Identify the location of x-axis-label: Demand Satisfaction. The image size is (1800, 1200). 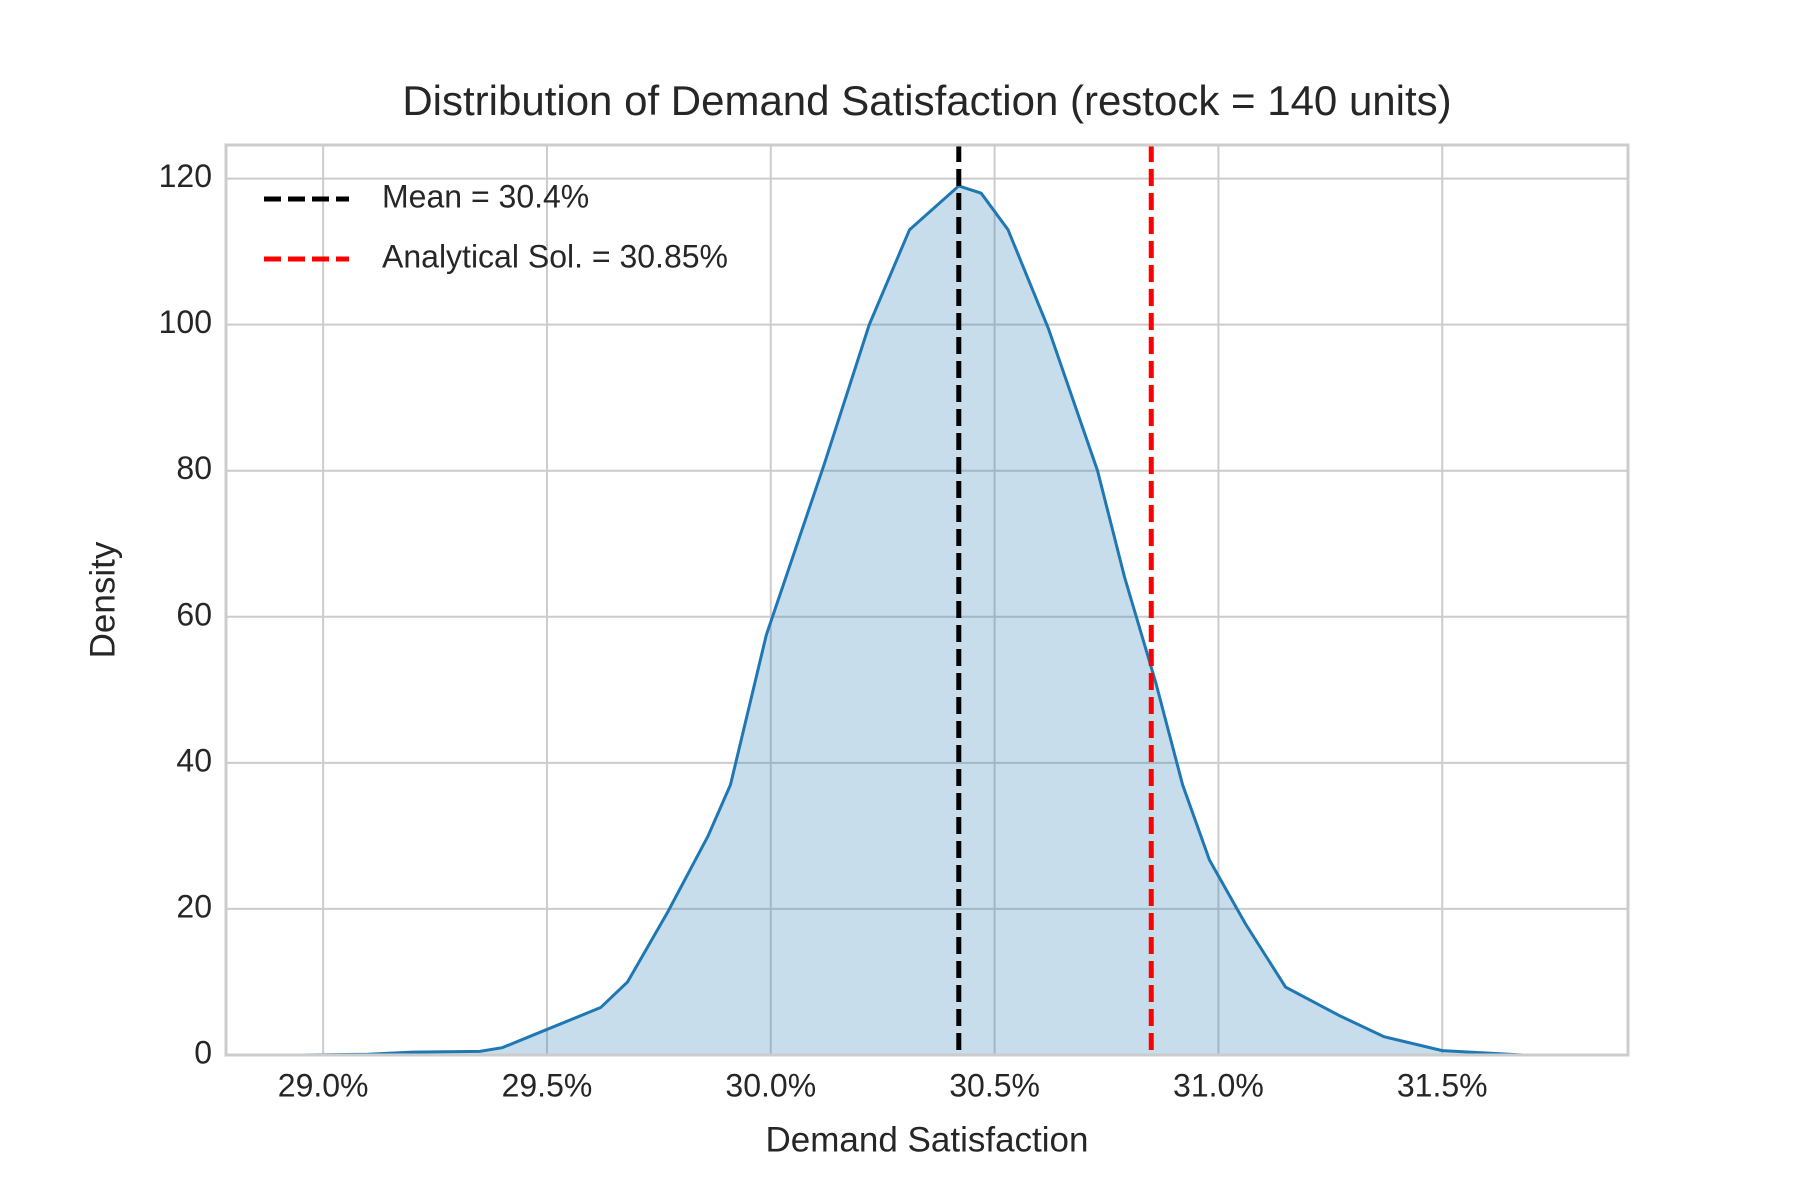
(927, 1139).